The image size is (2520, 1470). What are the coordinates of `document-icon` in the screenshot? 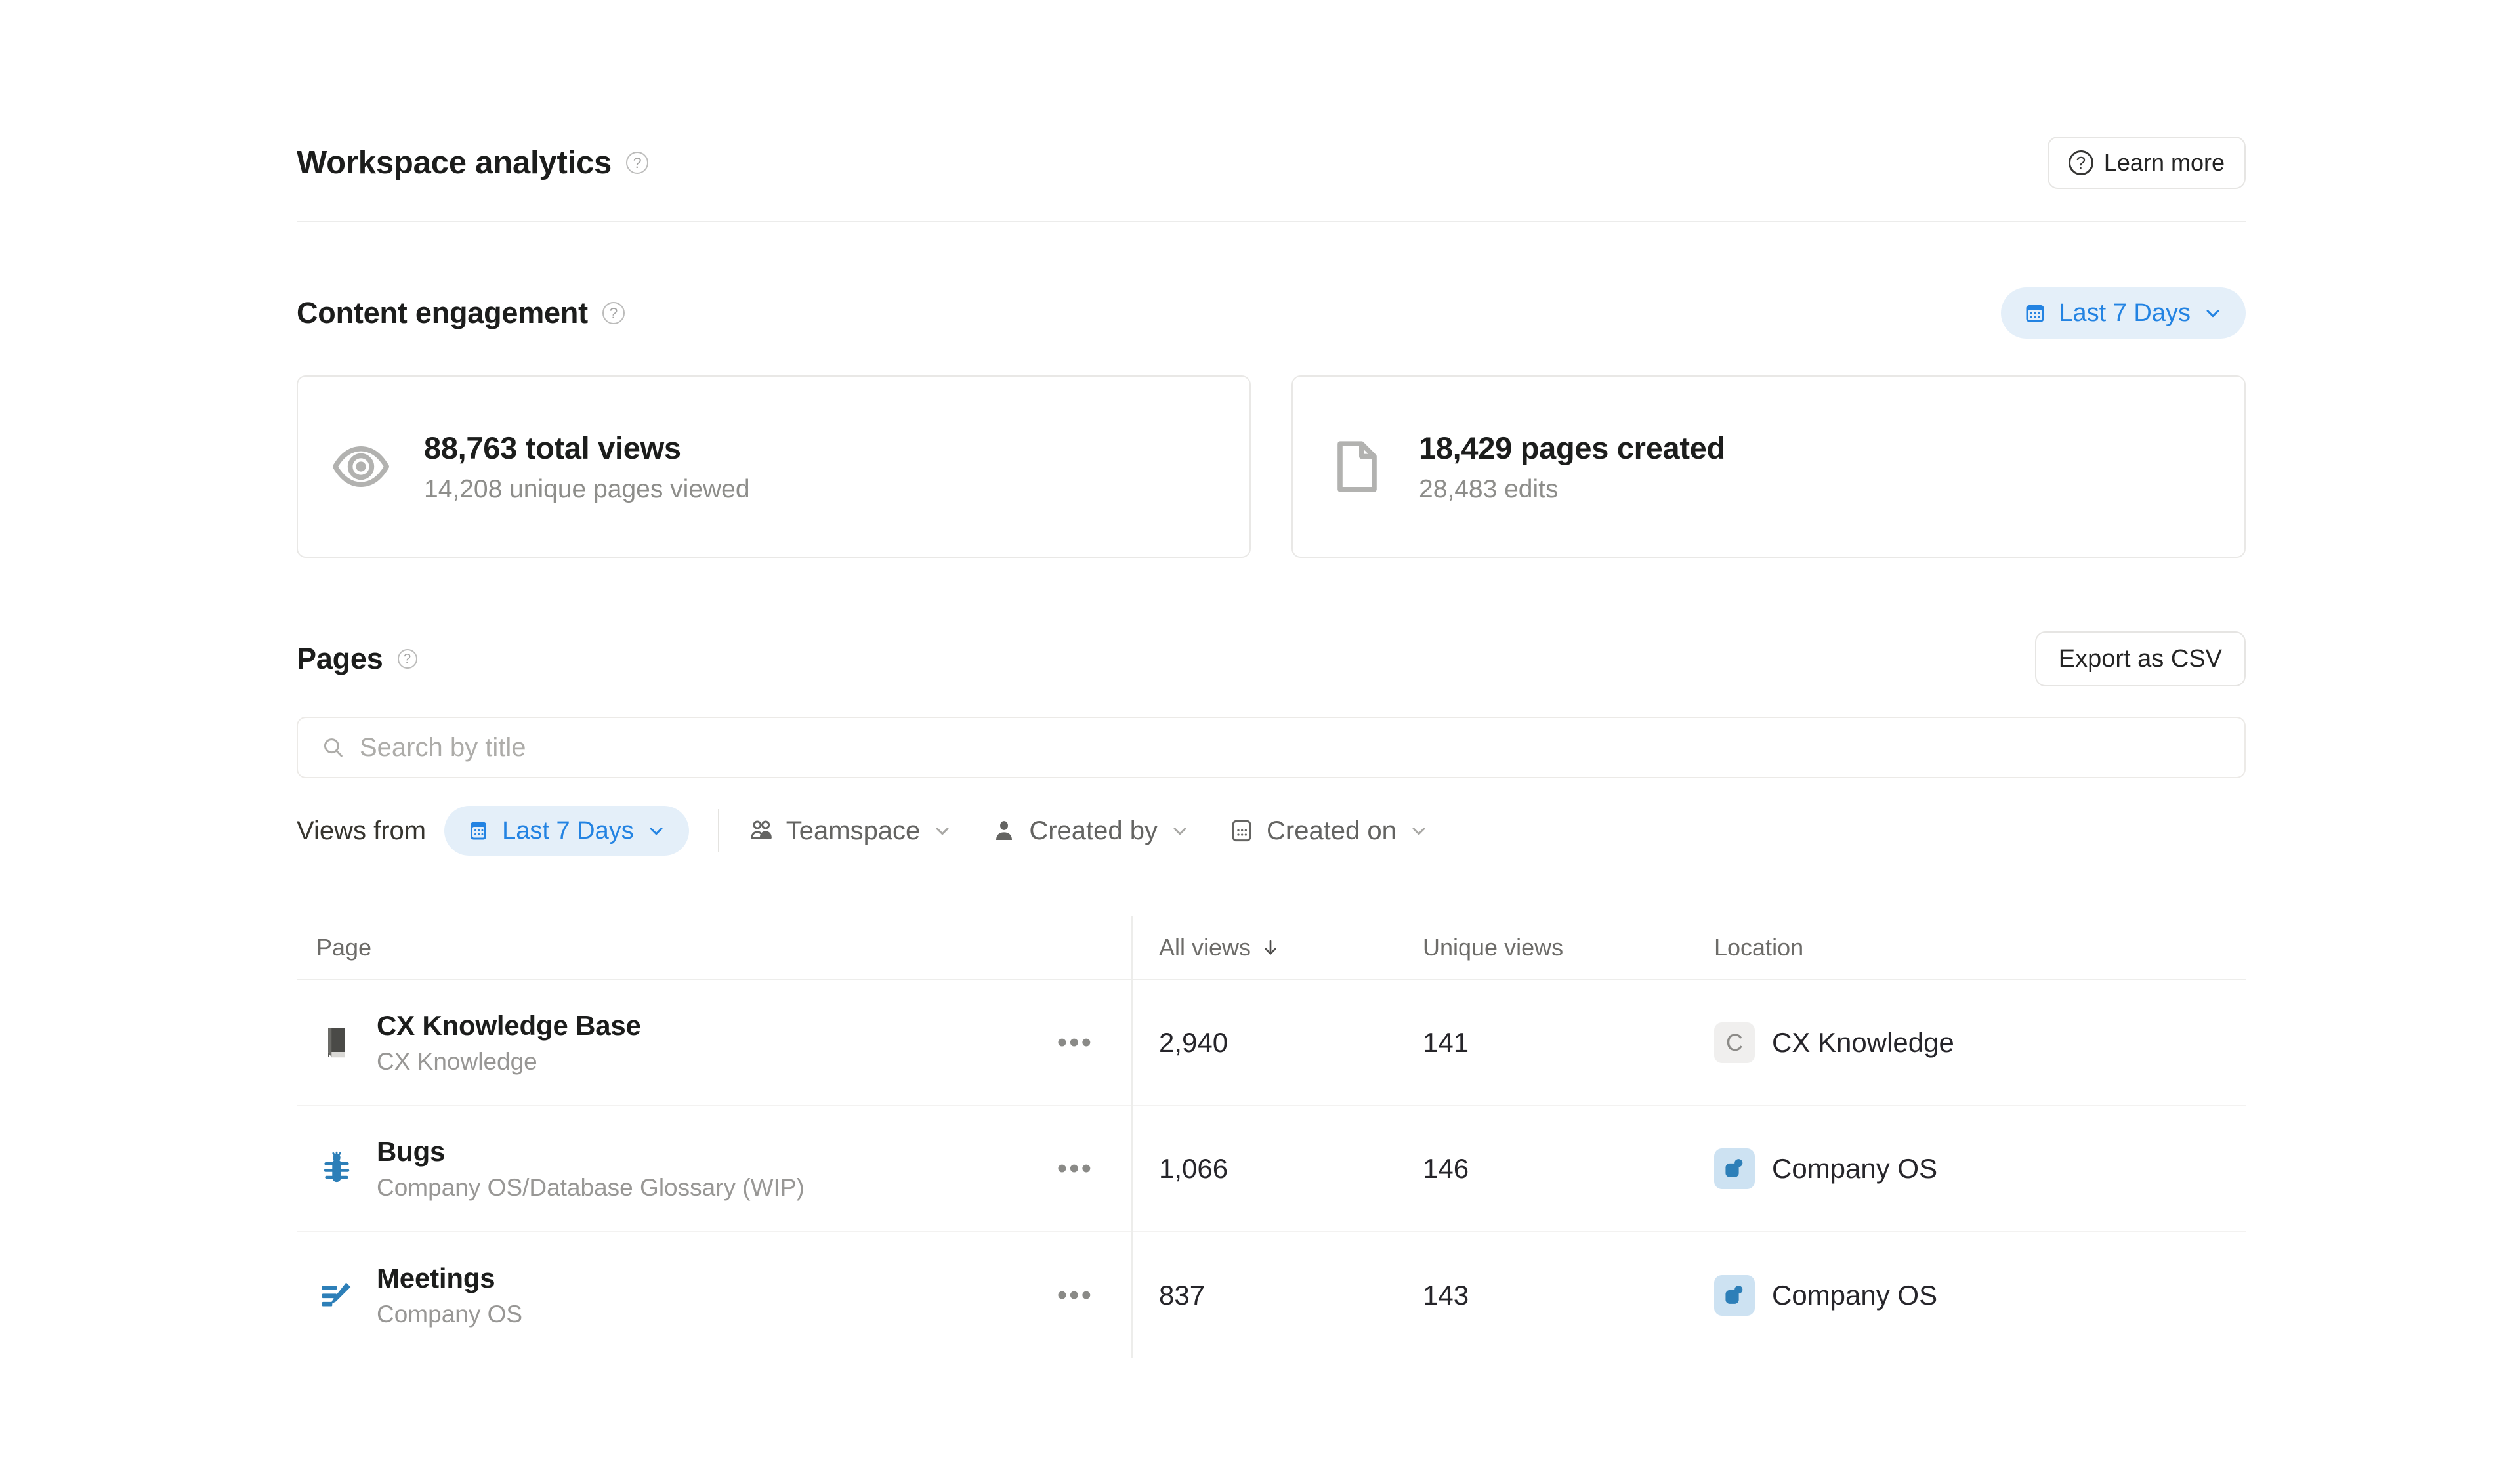 It's located at (1357, 466).